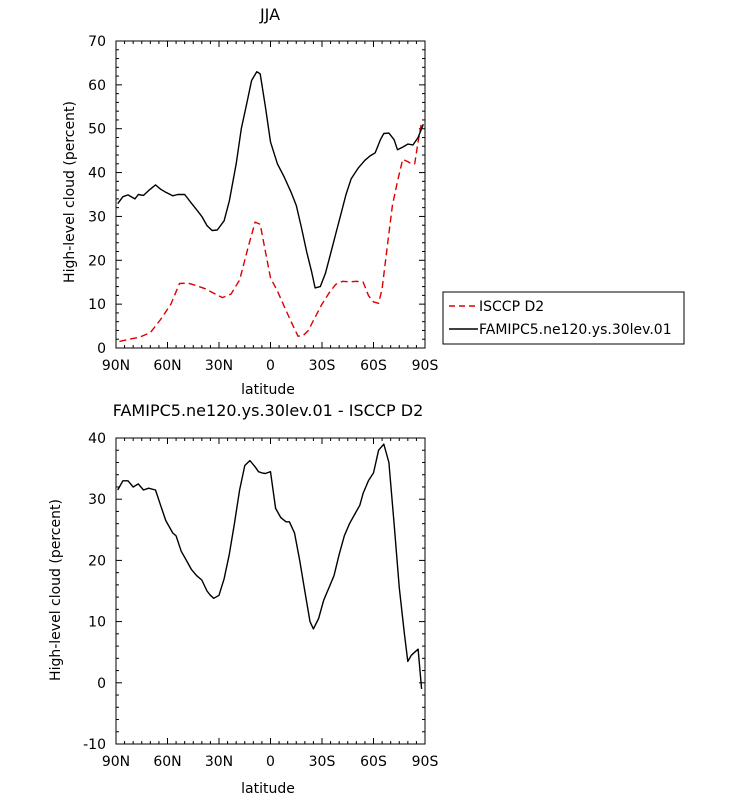 This screenshot has width=733, height=803. What do you see at coordinates (97, 130) in the screenshot?
I see `y-tick-label: 50` at bounding box center [97, 130].